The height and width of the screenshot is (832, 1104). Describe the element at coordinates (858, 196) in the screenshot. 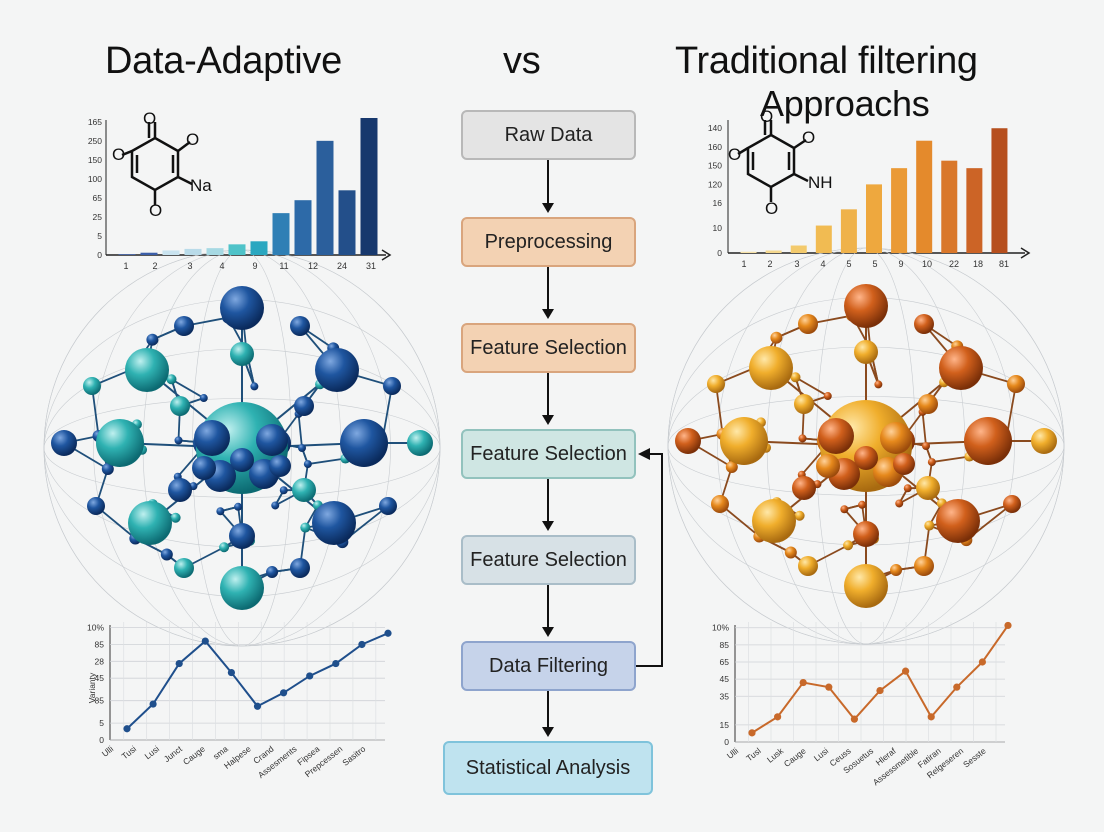

I see `bars-top-right: 140 160 150 120 16 10 0 1 2 3 4 5 5 9 10 22 18 81` at that location.